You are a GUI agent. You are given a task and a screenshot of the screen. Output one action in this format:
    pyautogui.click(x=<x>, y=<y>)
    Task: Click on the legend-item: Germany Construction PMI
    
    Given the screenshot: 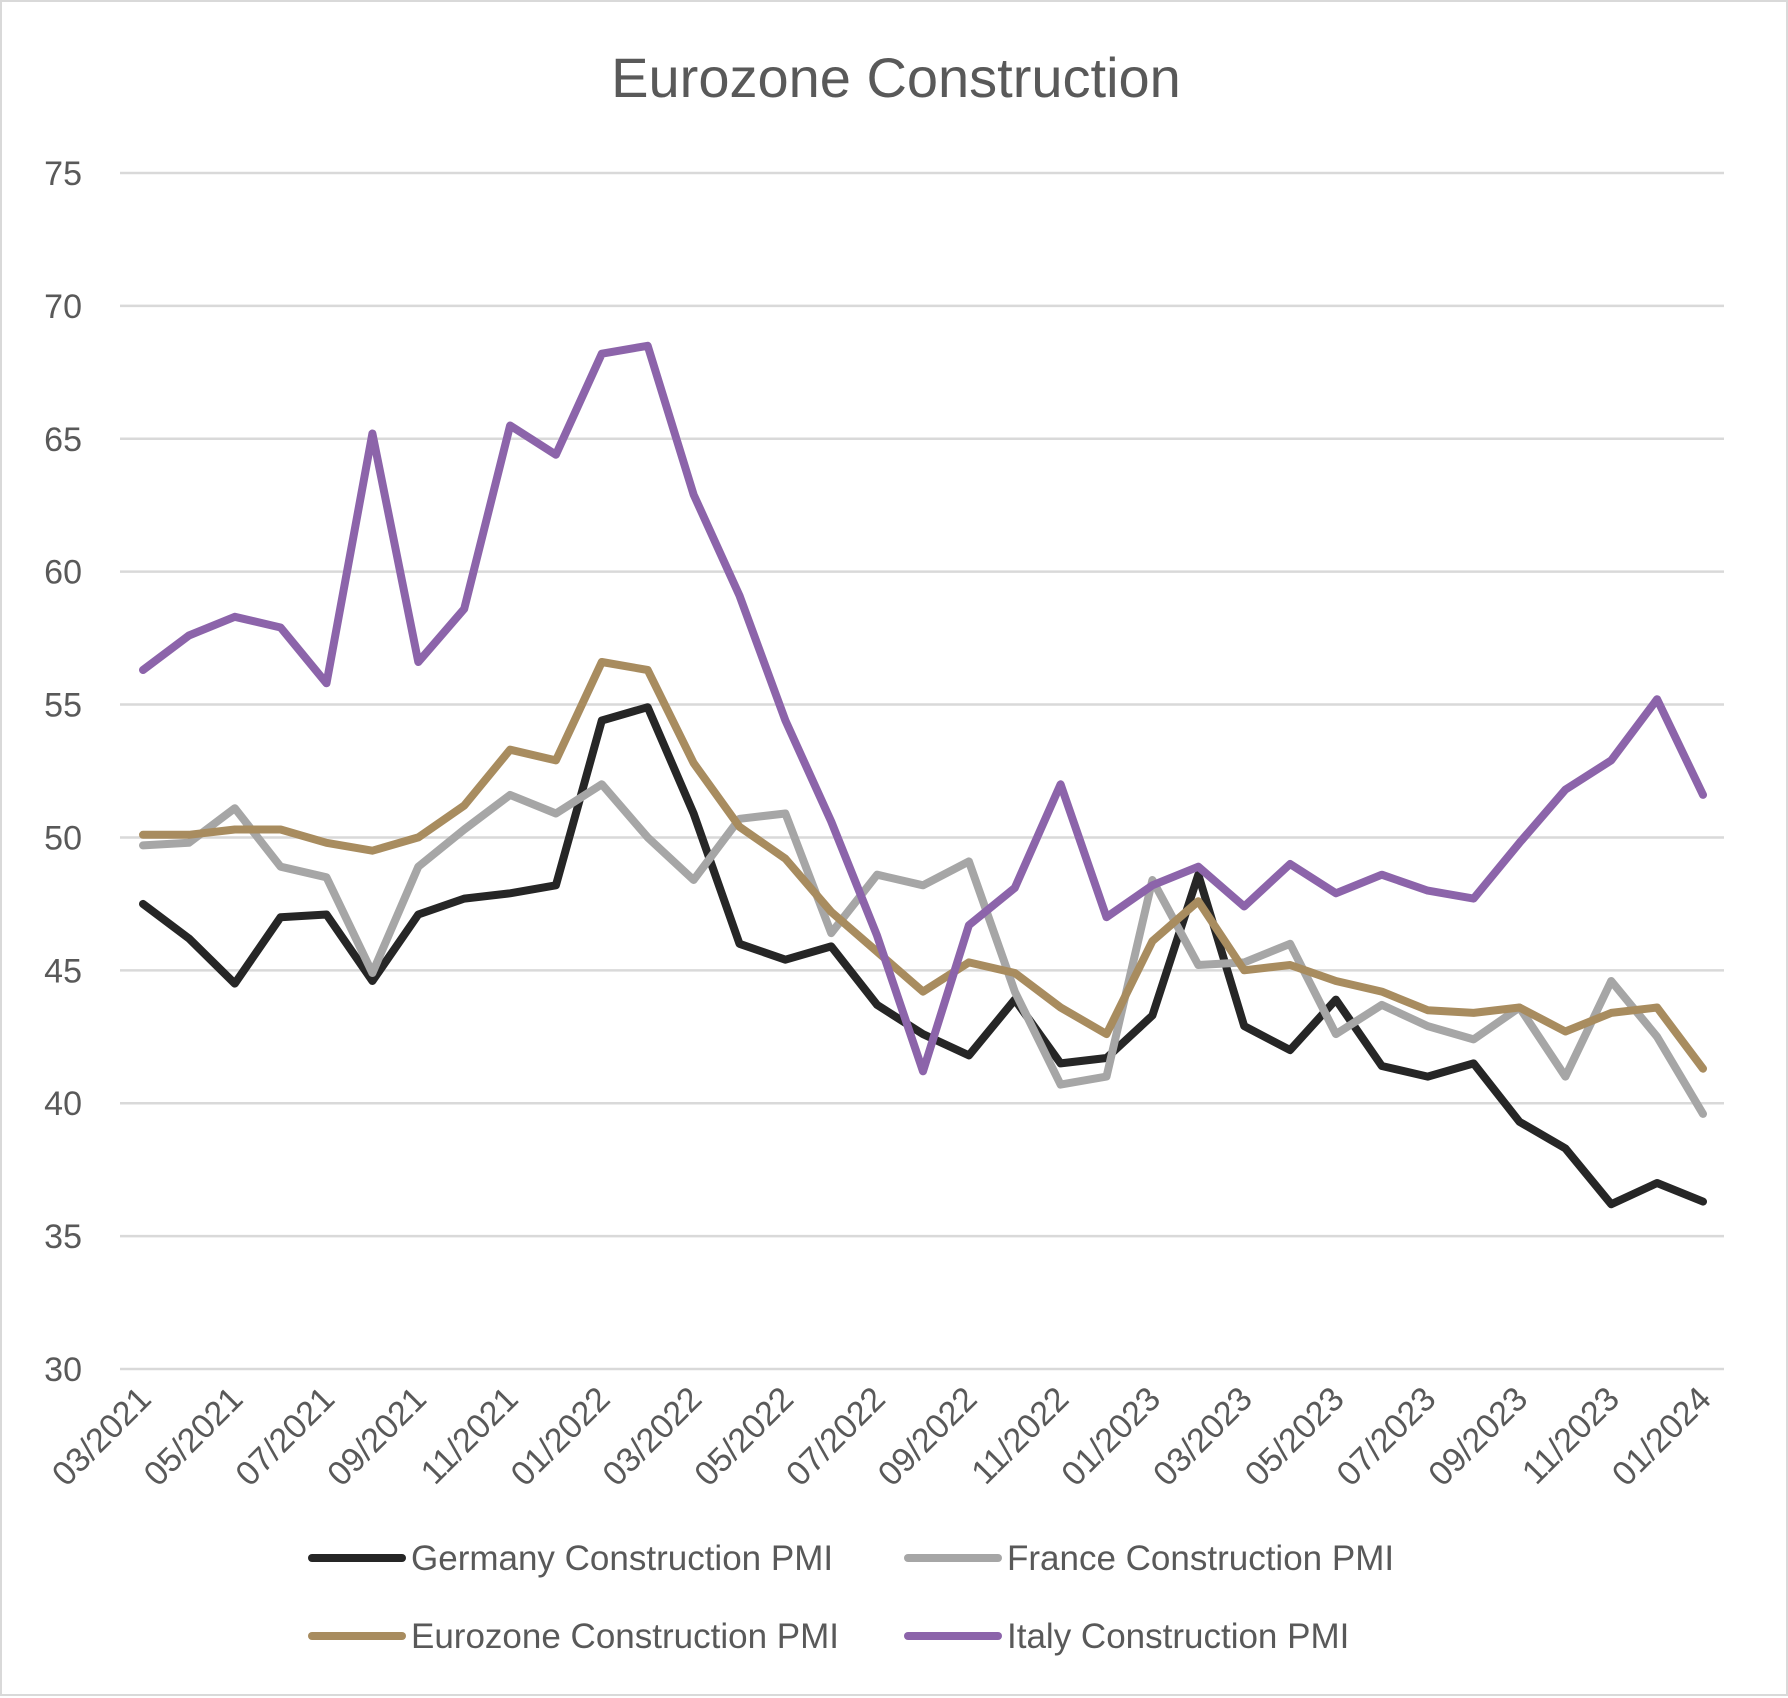 What is the action you would take?
    pyautogui.click(x=570, y=1558)
    